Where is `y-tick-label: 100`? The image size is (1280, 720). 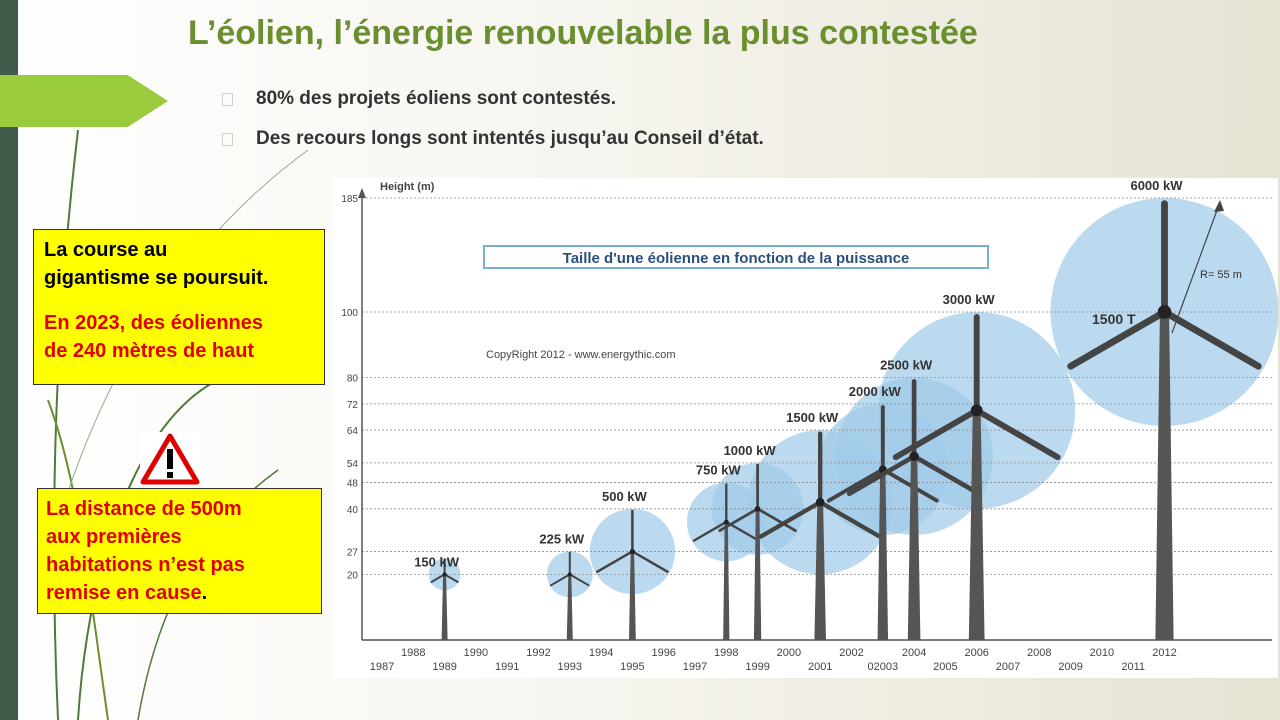 y-tick-label: 100 is located at coordinates (349, 313).